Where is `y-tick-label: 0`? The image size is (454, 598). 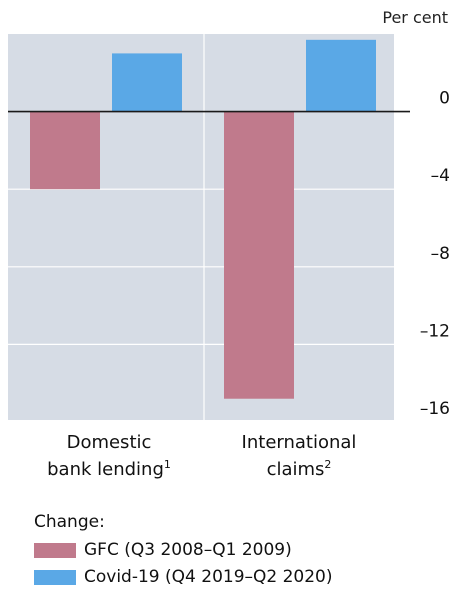
y-tick-label: 0 is located at coordinates (444, 99).